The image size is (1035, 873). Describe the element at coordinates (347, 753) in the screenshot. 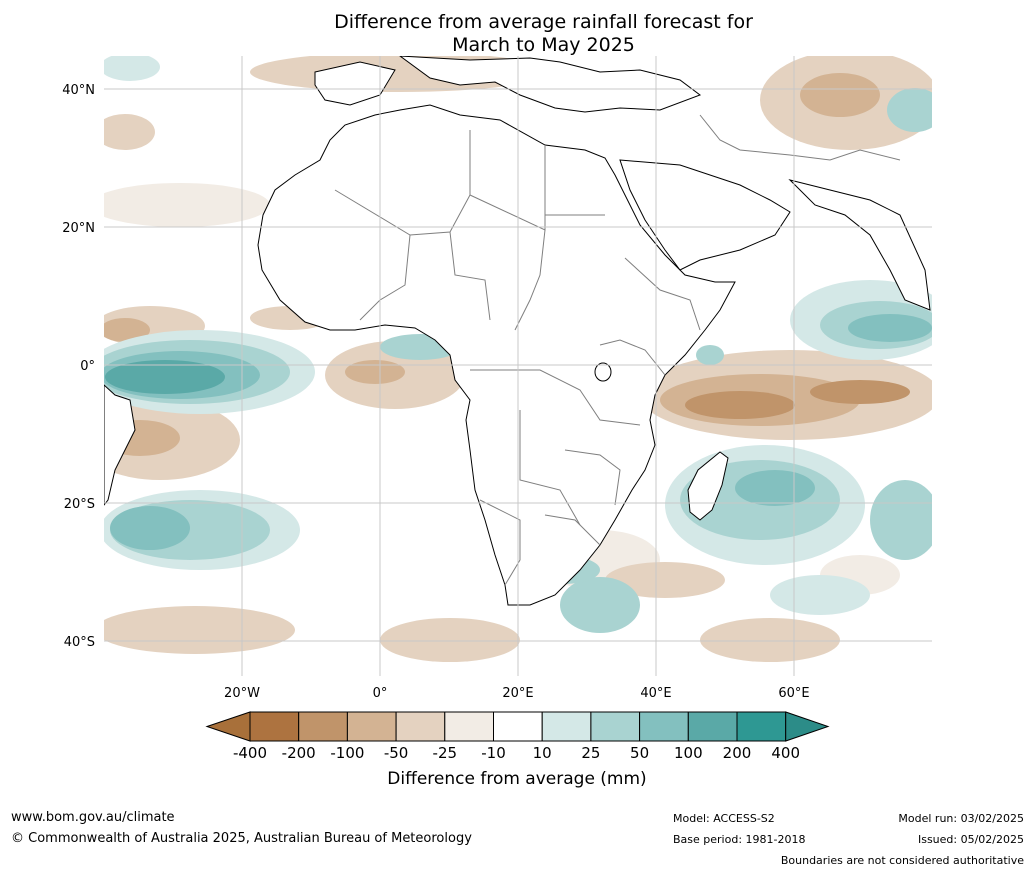

I see `colorbar-tick-label: -100` at that location.